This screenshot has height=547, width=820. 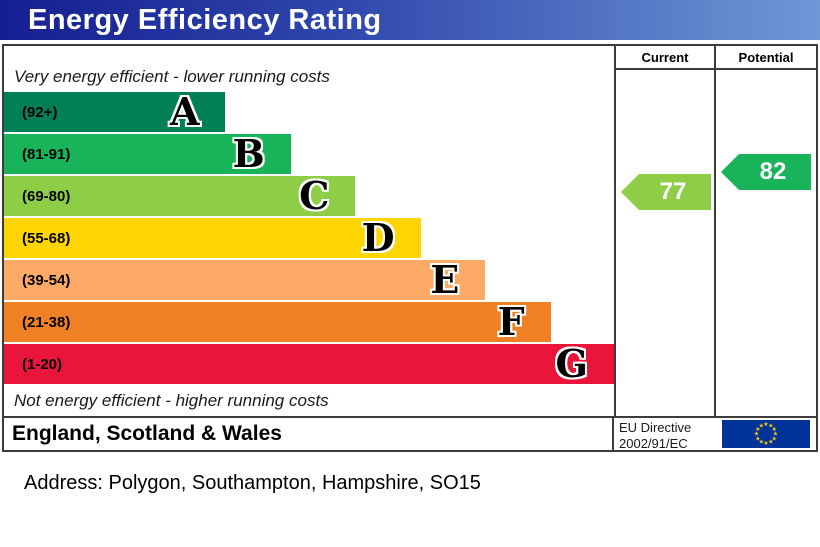 What do you see at coordinates (773, 171) in the screenshot?
I see `potential-rating-value: 82` at bounding box center [773, 171].